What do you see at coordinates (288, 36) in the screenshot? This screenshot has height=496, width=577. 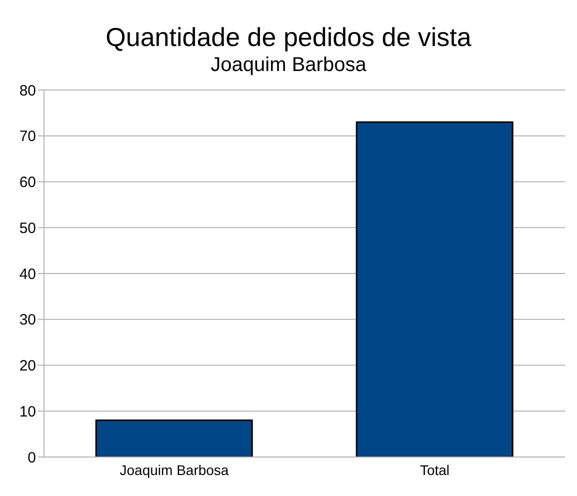 I see `chart-title: Quantidade de pedidos de vista` at bounding box center [288, 36].